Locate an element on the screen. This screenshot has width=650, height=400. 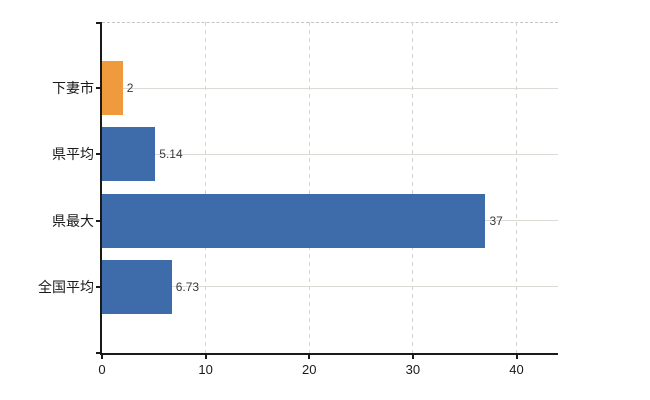
bar-県最大 is located at coordinates (294, 220).